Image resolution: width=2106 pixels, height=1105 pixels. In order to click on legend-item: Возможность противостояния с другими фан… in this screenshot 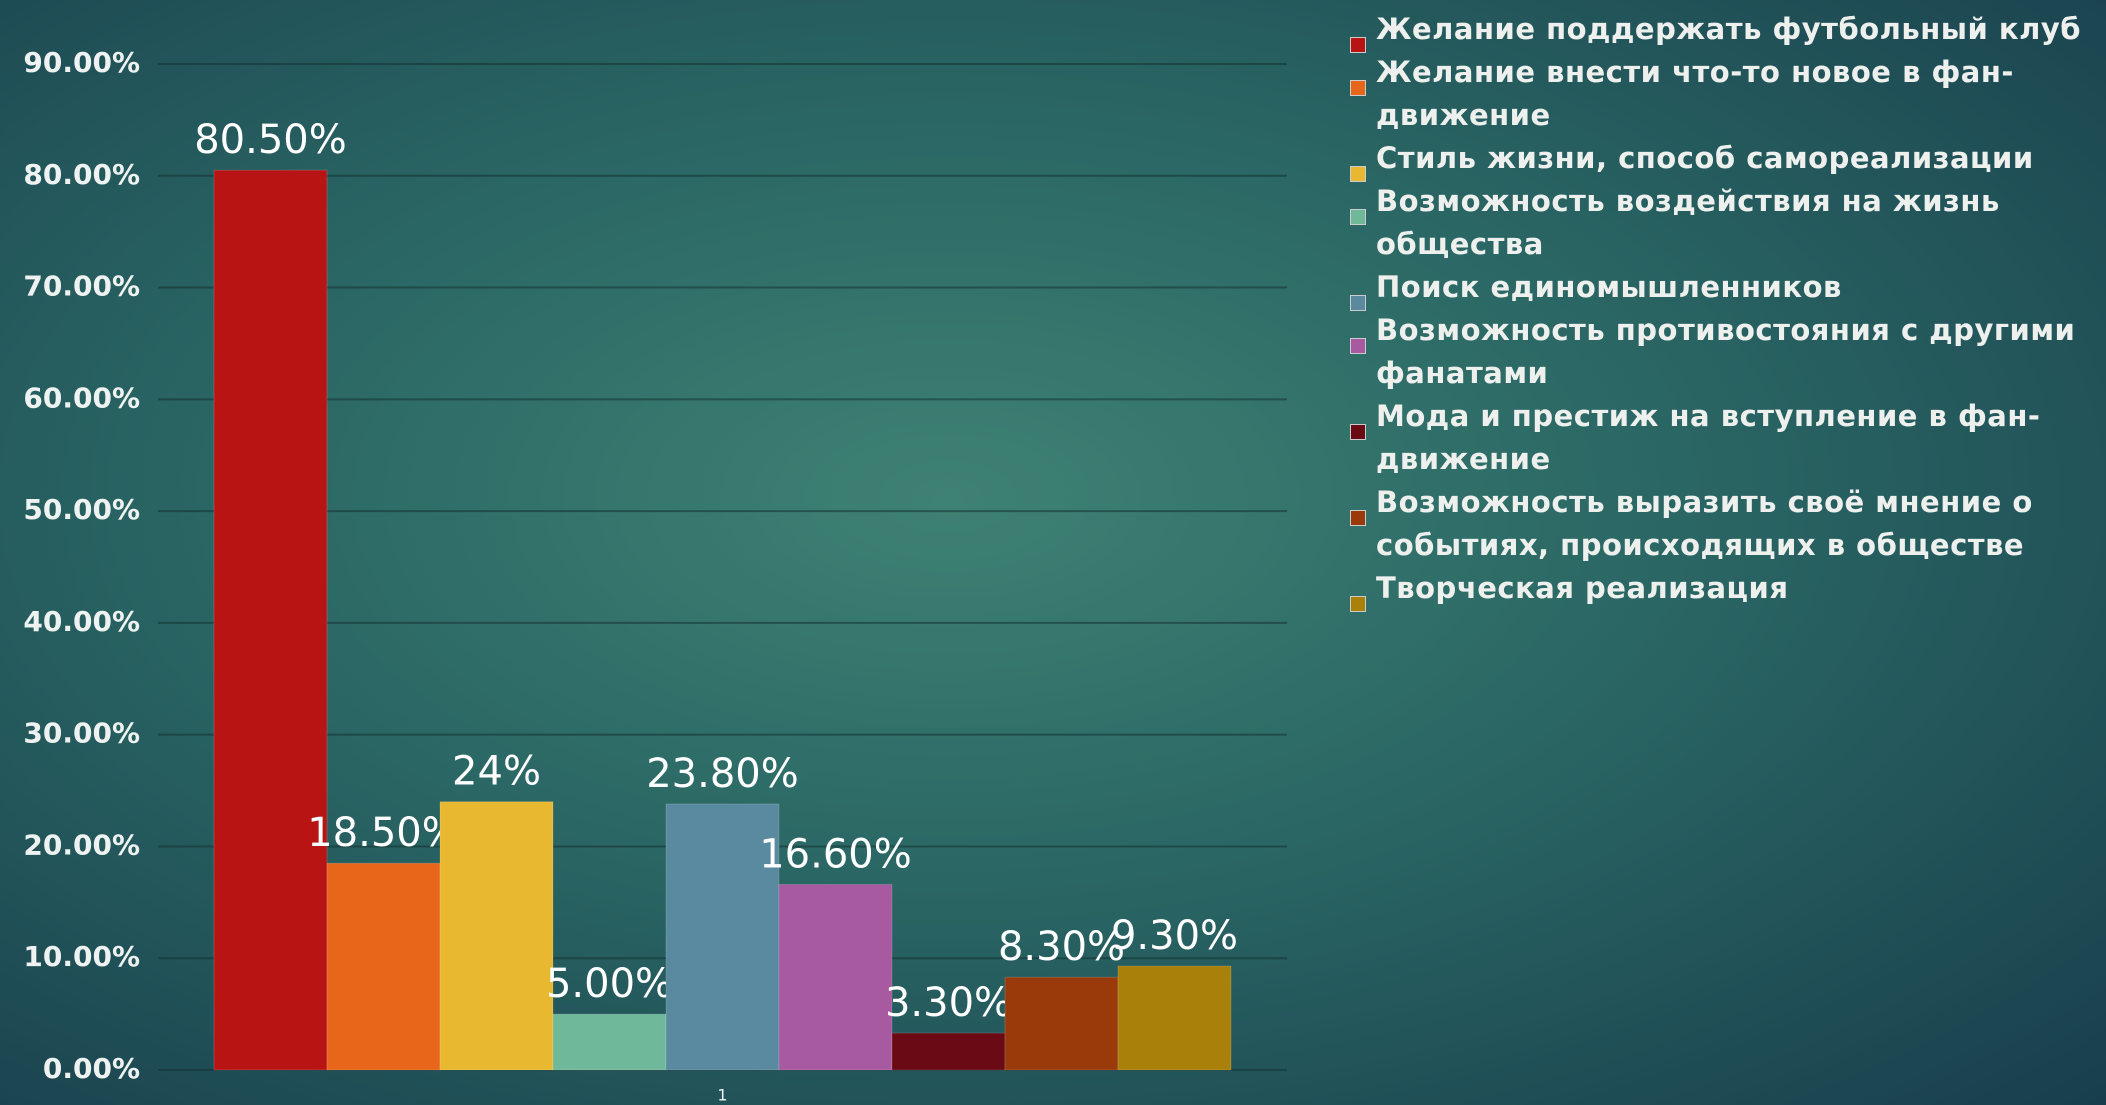, I will do `click(1725, 352)`.